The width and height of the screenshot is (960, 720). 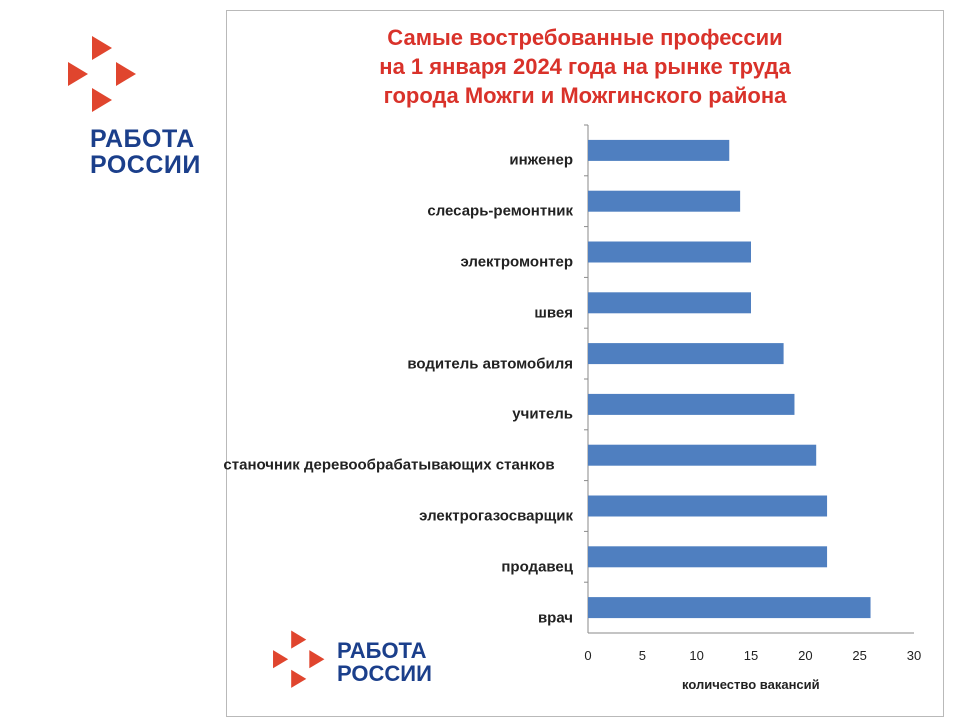 What do you see at coordinates (553, 313) in the screenshot?
I see `category-label: швея` at bounding box center [553, 313].